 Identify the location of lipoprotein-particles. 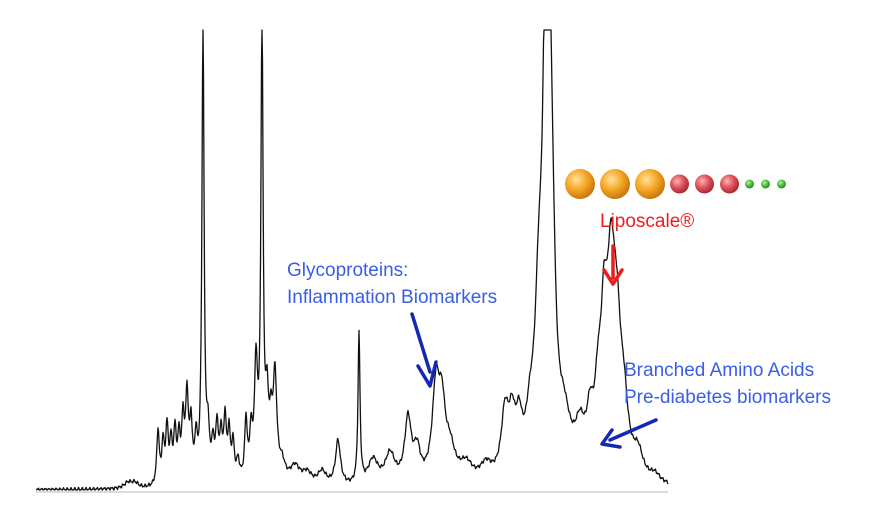
(675, 184).